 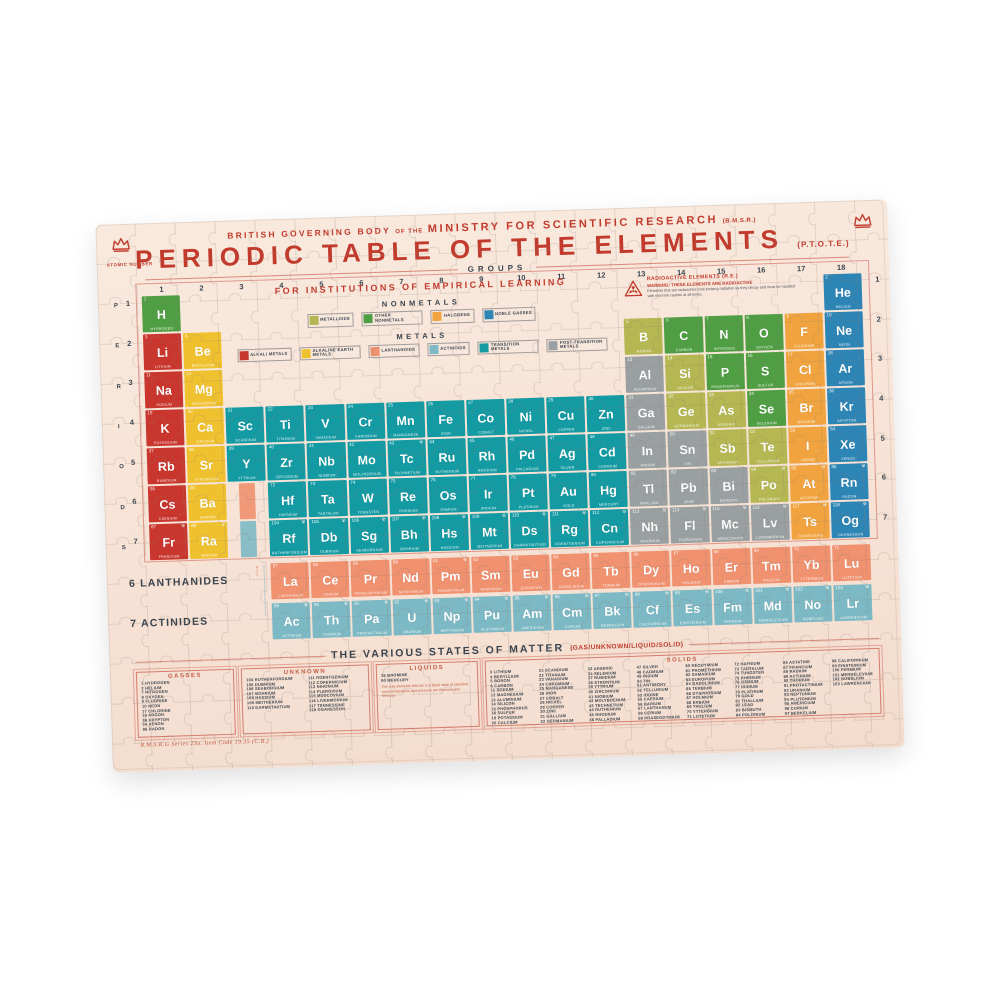 What do you see at coordinates (610, 542) in the screenshot?
I see `element-name: COPERNICIUM` at bounding box center [610, 542].